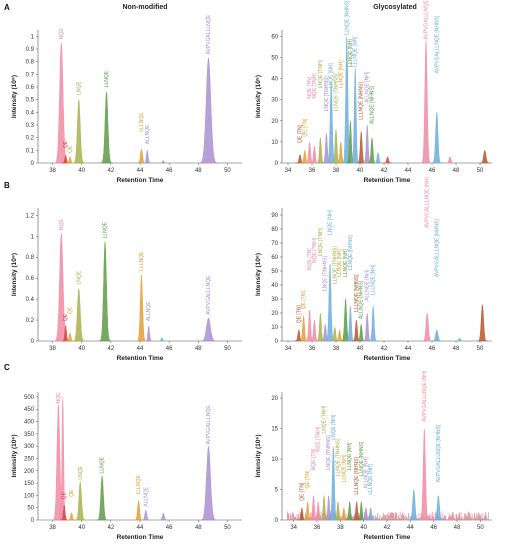 The height and width of the screenshot is (550, 510). Describe the element at coordinates (198, 171) in the screenshot. I see `x-tick-label: 48` at that location.